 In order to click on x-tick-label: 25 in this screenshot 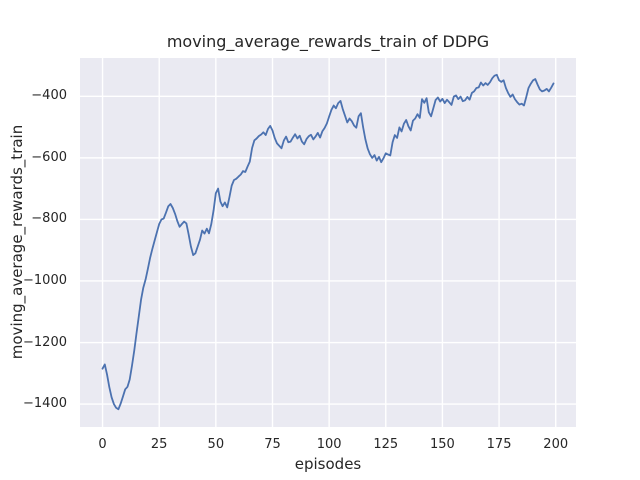, I will do `click(159, 444)`.